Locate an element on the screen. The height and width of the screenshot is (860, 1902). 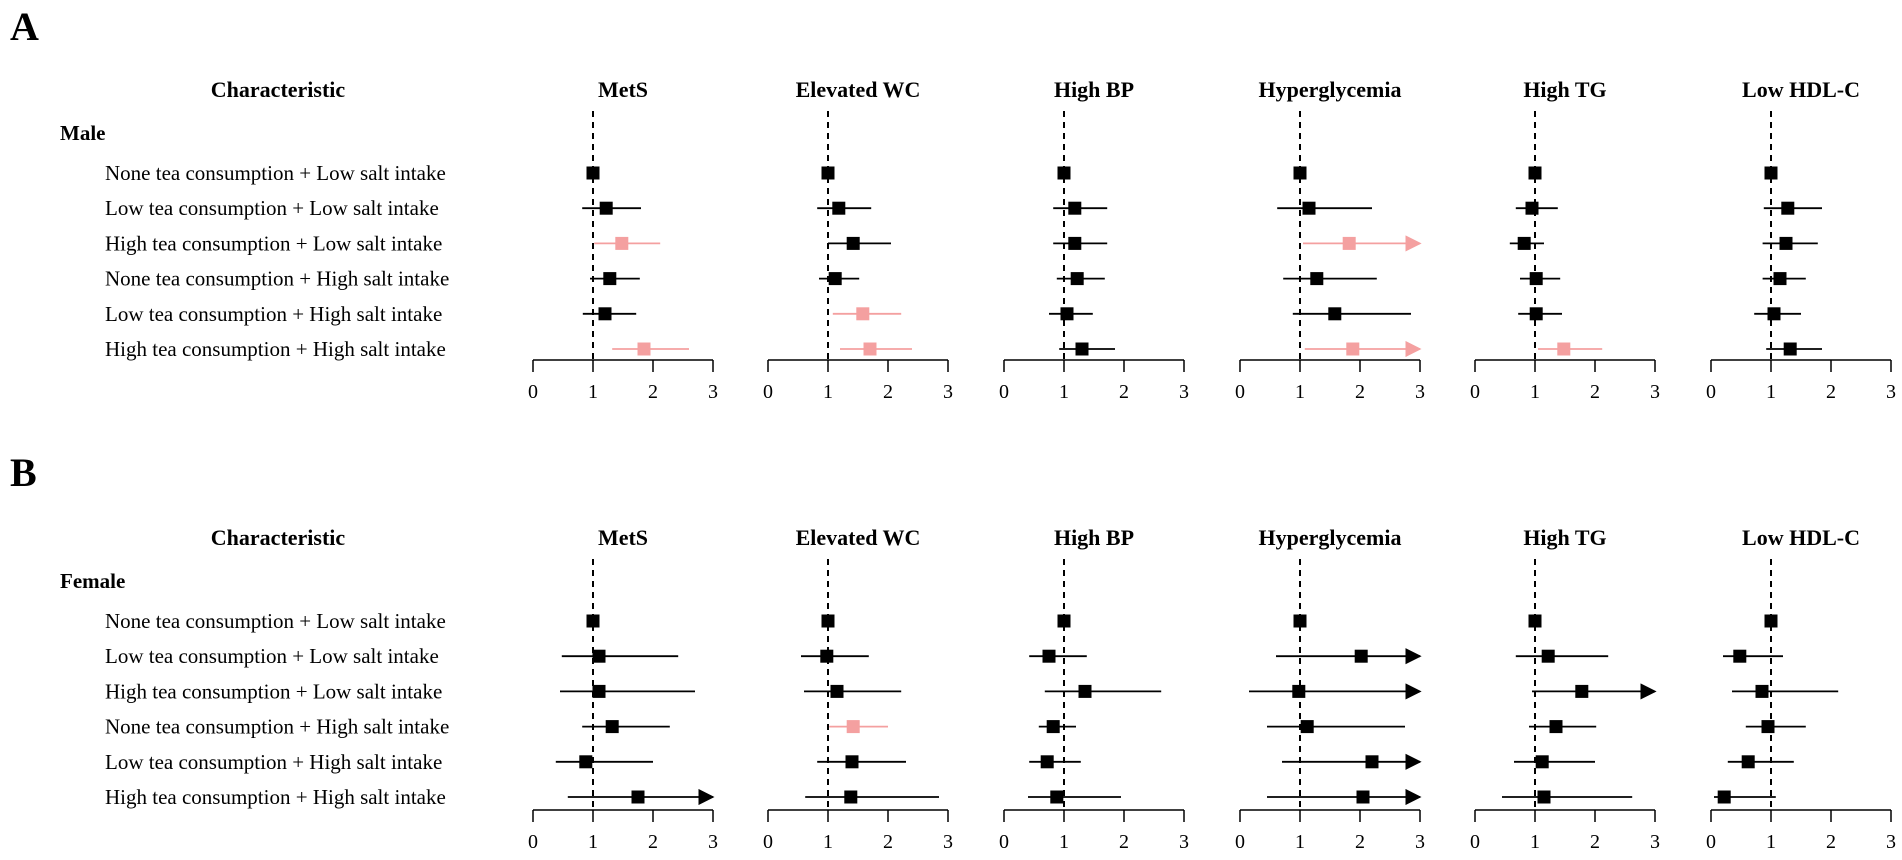
panel-b-row-label: High tea consumption + High salt intake is located at coordinates (275, 797).